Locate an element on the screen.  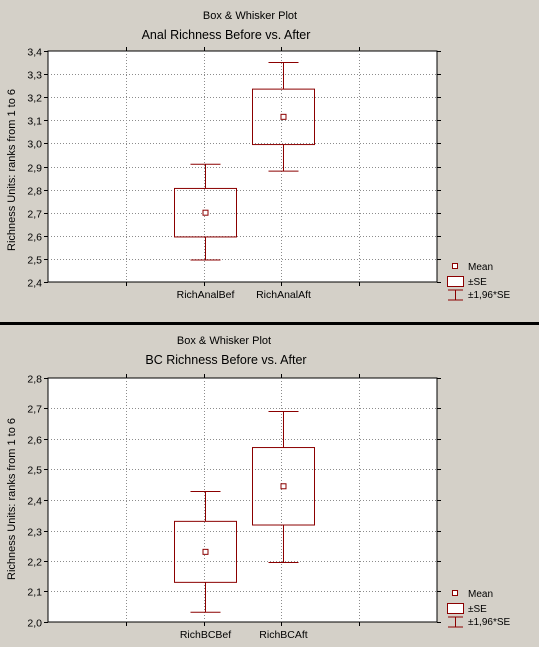
y-tick-label: 3,1 is located at coordinates (34, 122).